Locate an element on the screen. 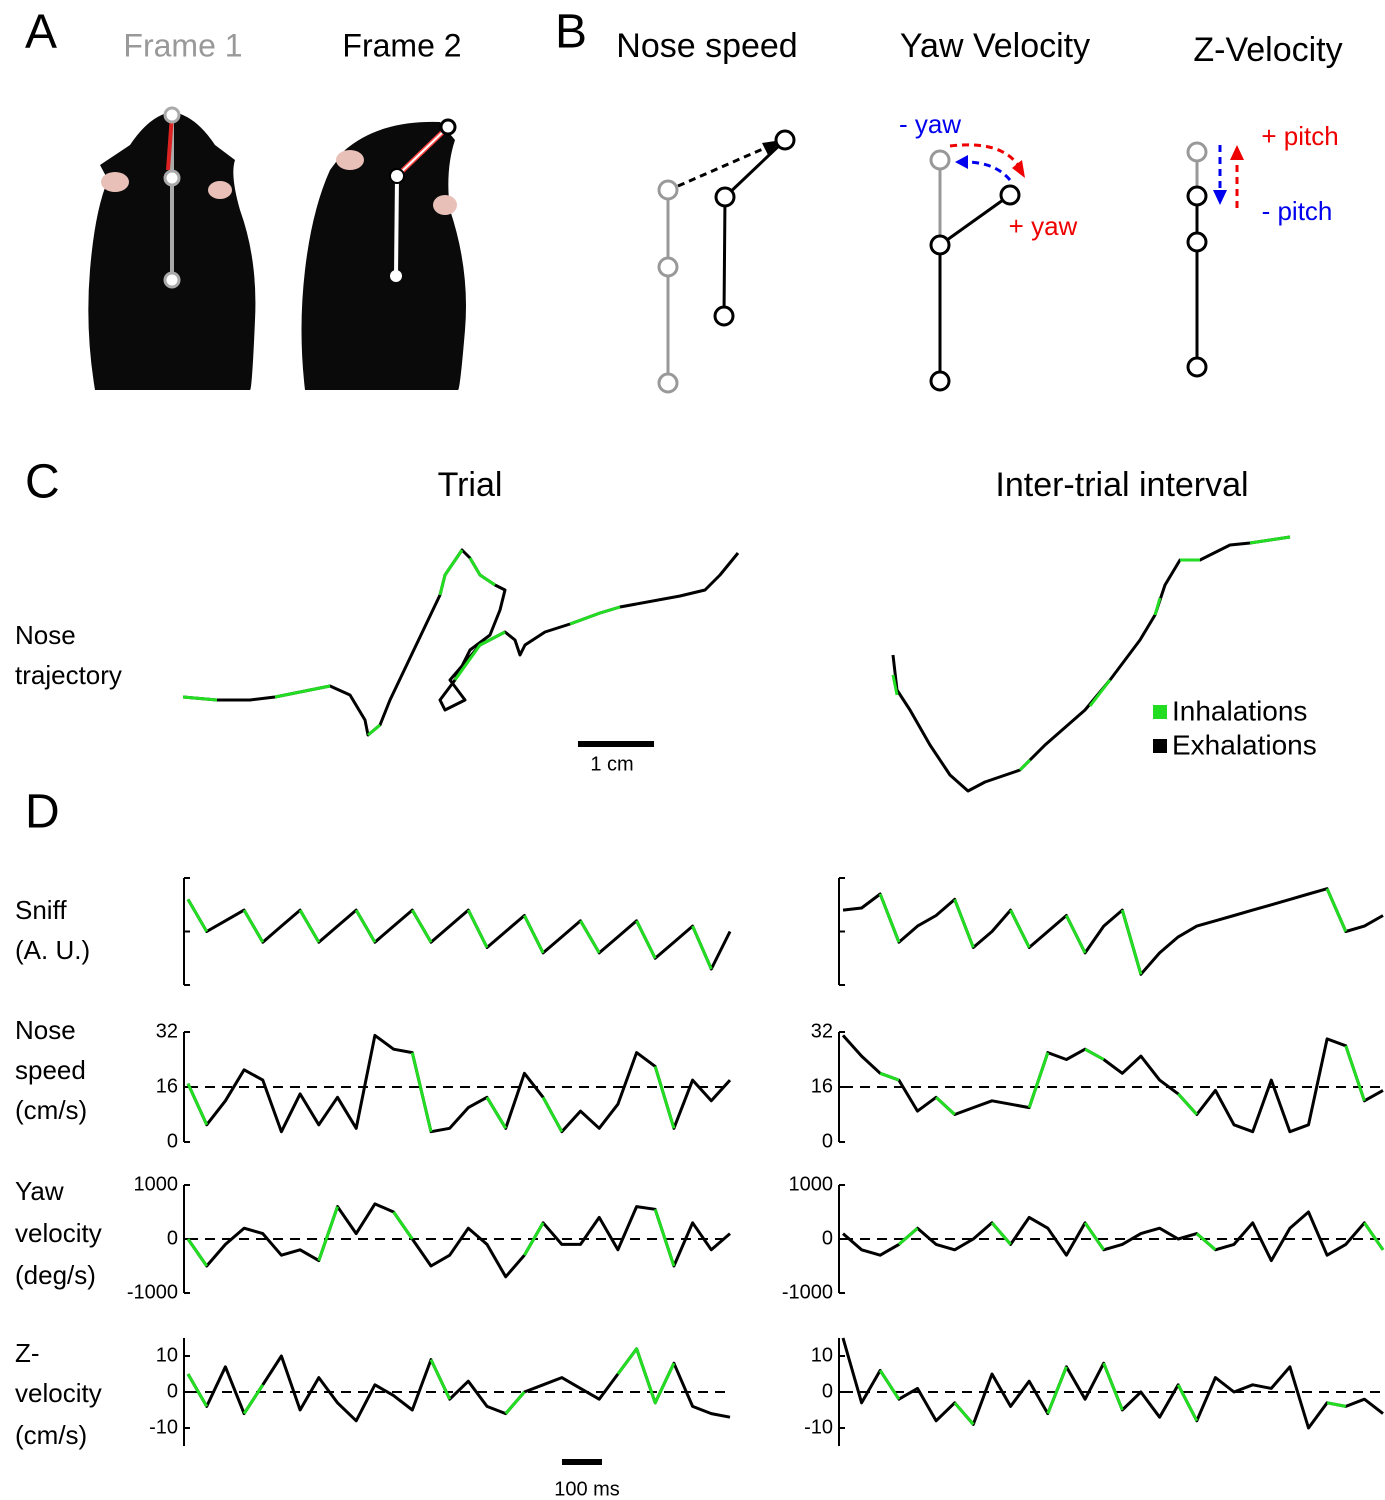 The width and height of the screenshot is (1385, 1500). panel-letter: C is located at coordinates (42, 482).